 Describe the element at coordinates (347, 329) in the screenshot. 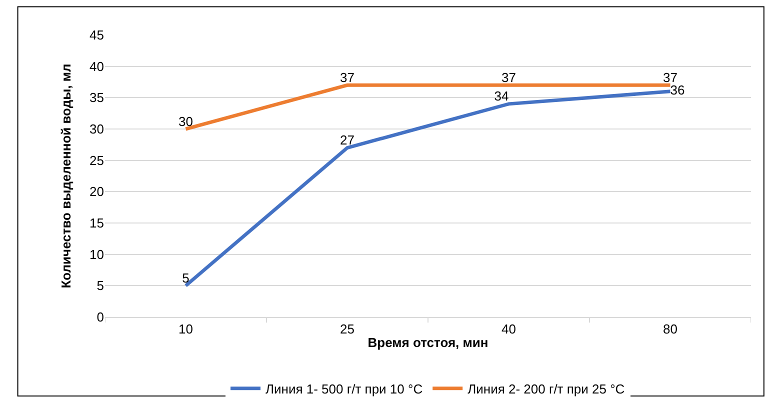

I see `x-tick-label: 25` at that location.